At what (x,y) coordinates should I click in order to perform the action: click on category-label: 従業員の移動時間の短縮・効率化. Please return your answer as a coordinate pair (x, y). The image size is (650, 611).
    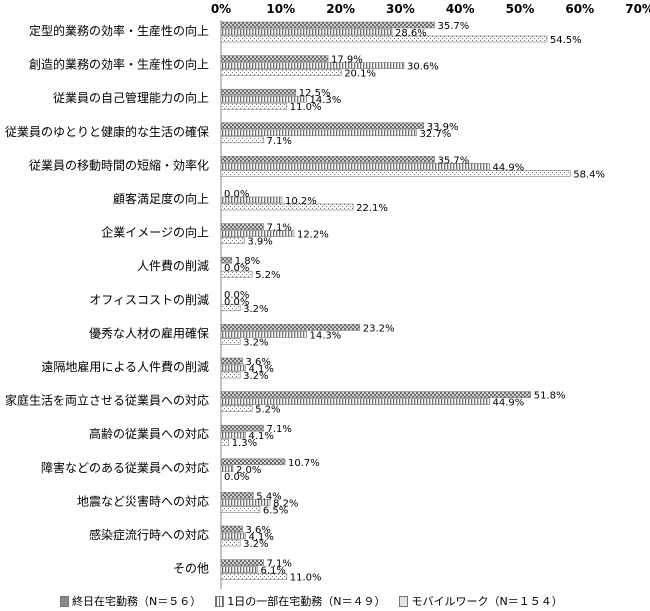
    Looking at the image, I should click on (119, 164).